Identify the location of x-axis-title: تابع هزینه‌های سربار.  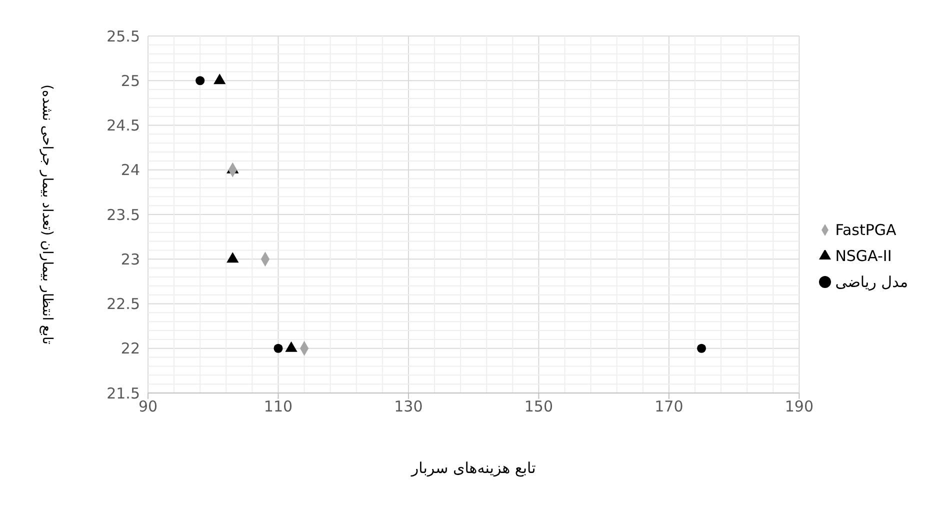
(473, 468).